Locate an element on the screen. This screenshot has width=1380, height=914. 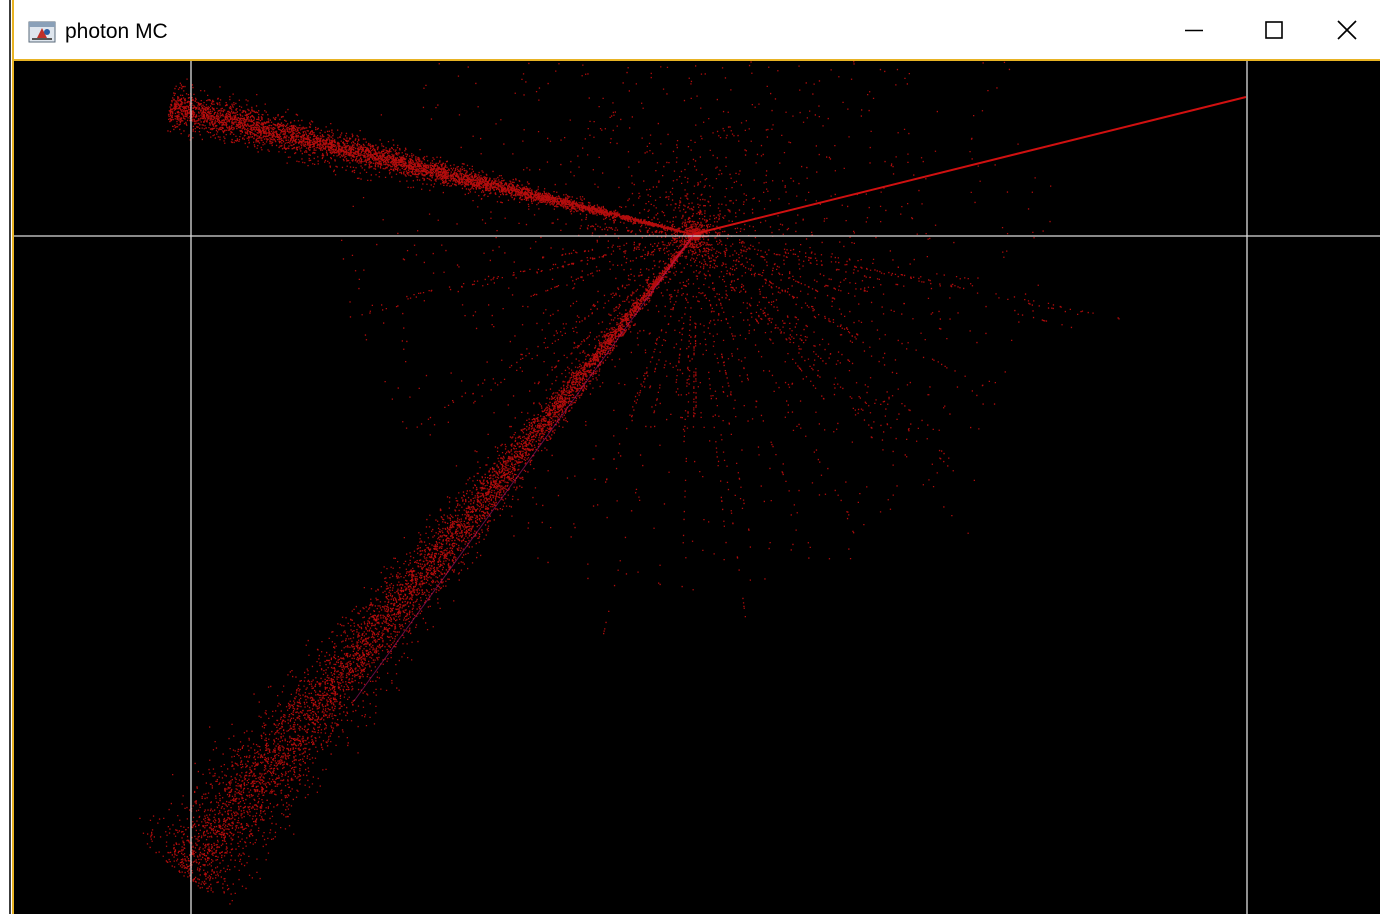
desktop-background is located at coordinates (5, 457).